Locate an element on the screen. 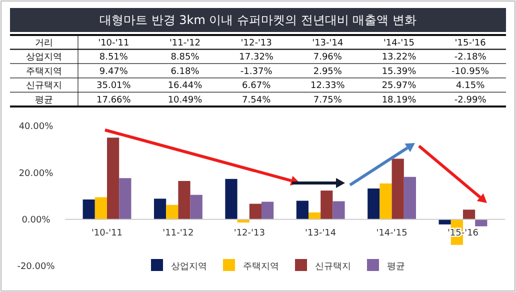 The height and width of the screenshot is (292, 516). y-tick-label: -20.00% is located at coordinates (36, 267).